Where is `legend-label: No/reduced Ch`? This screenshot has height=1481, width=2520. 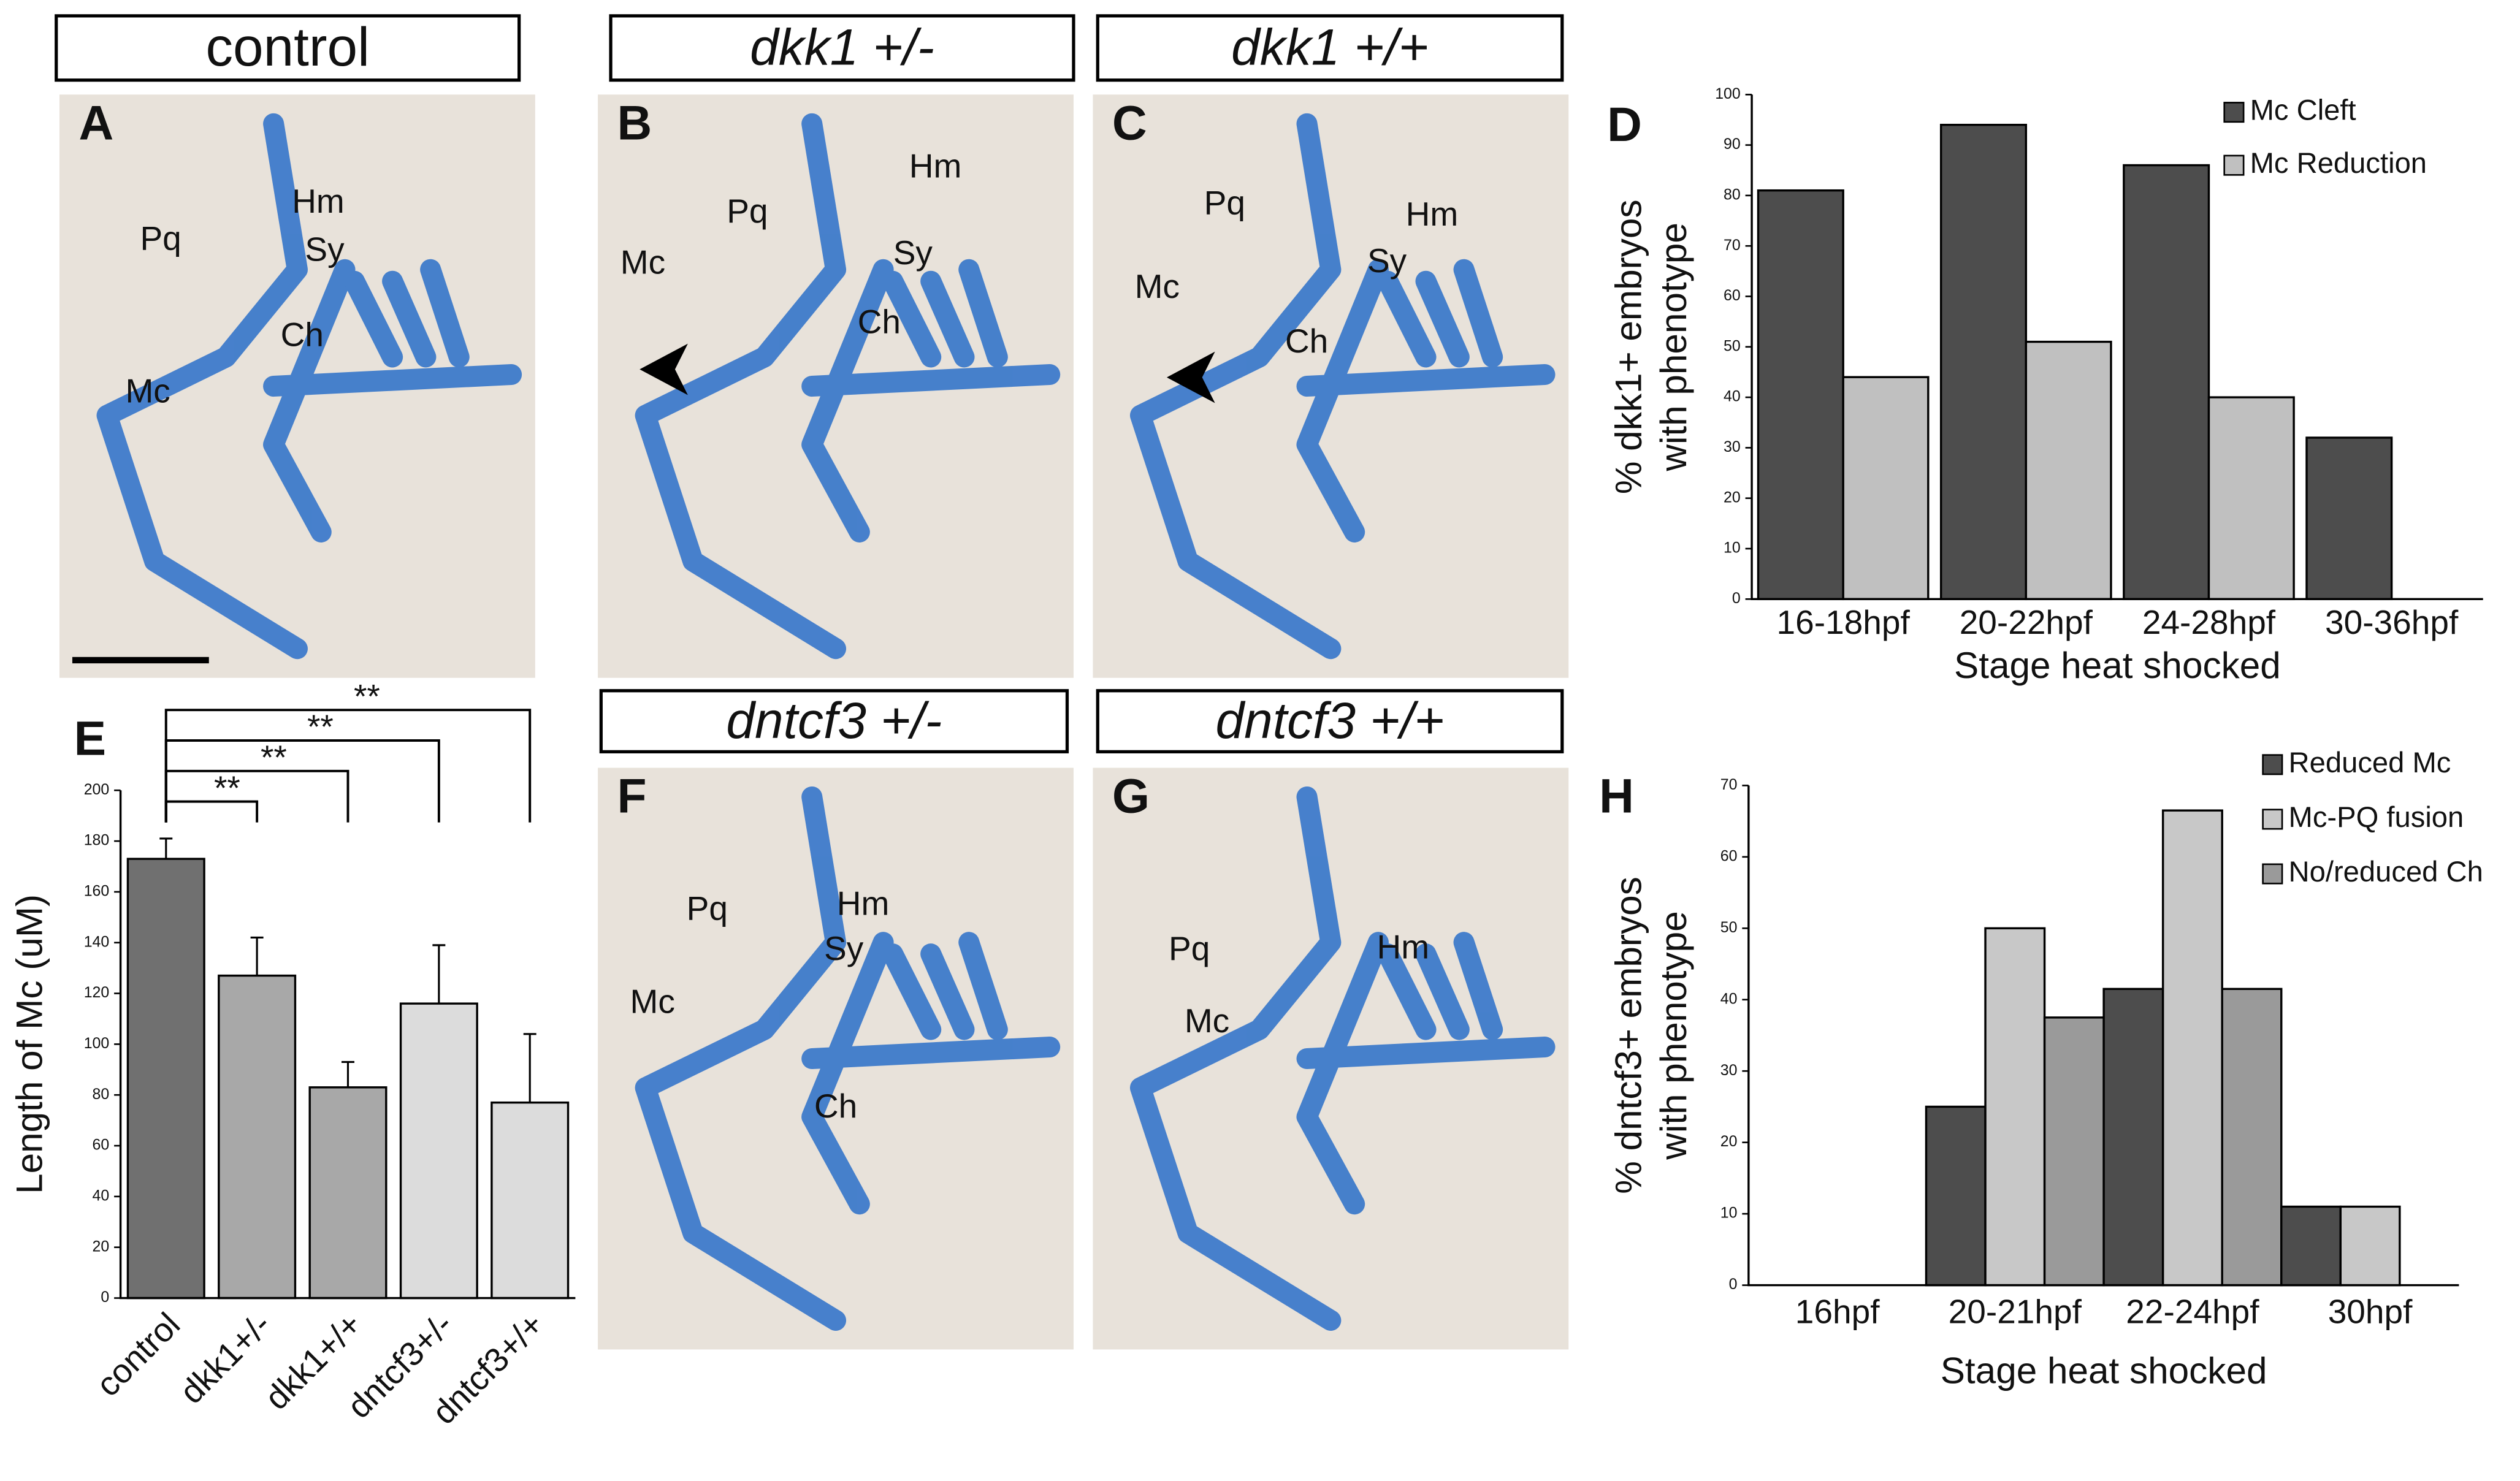
legend-label: No/reduced Ch is located at coordinates (2386, 872).